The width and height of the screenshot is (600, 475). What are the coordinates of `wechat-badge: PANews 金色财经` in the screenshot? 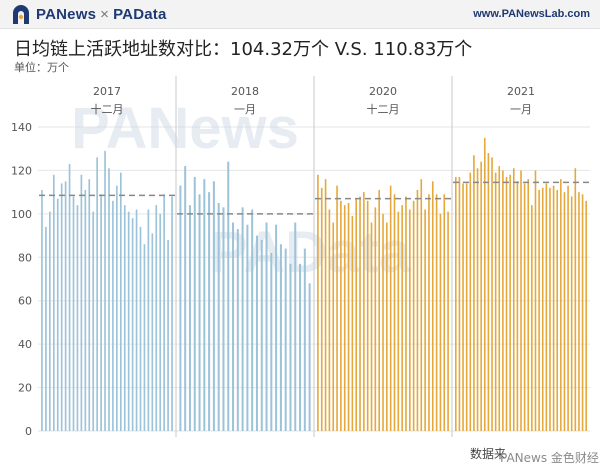 It's located at (549, 458).